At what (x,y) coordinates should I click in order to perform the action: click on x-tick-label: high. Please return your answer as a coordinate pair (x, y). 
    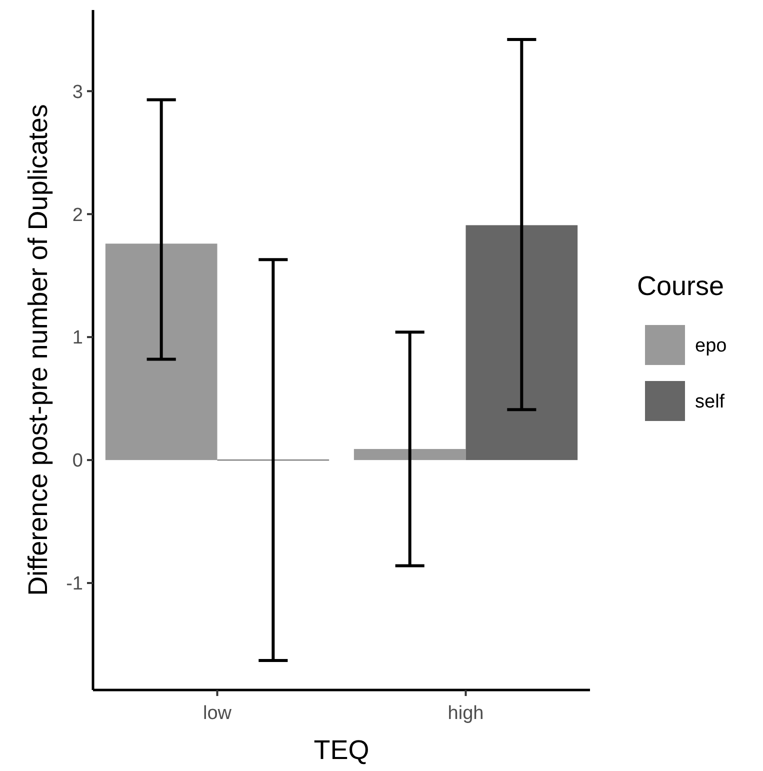
    Looking at the image, I should click on (466, 713).